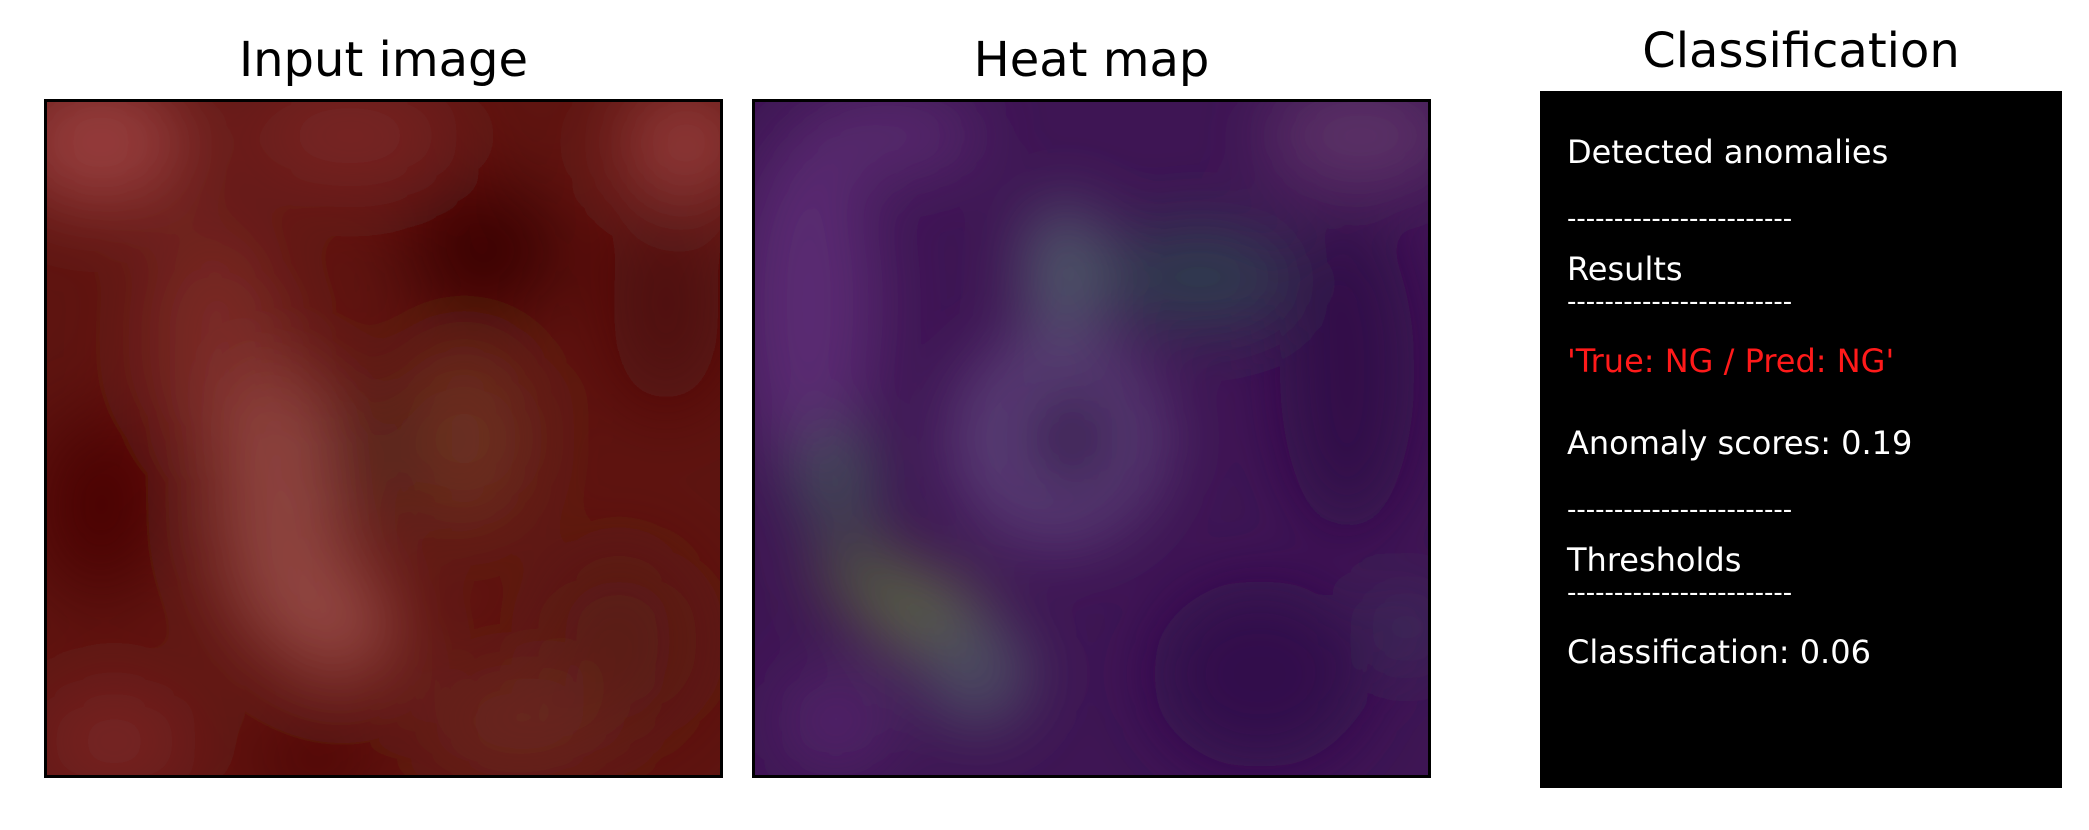  Describe the element at coordinates (1719, 652) in the screenshot. I see `classification-threshold: Classification: 0.06` at that location.